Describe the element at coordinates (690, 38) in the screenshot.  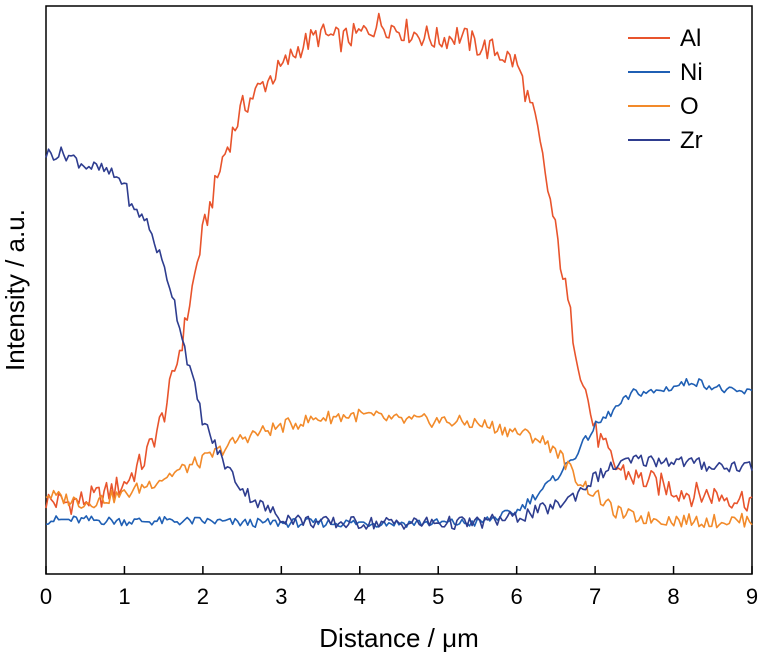
I see `legend-label-al: Al` at that location.